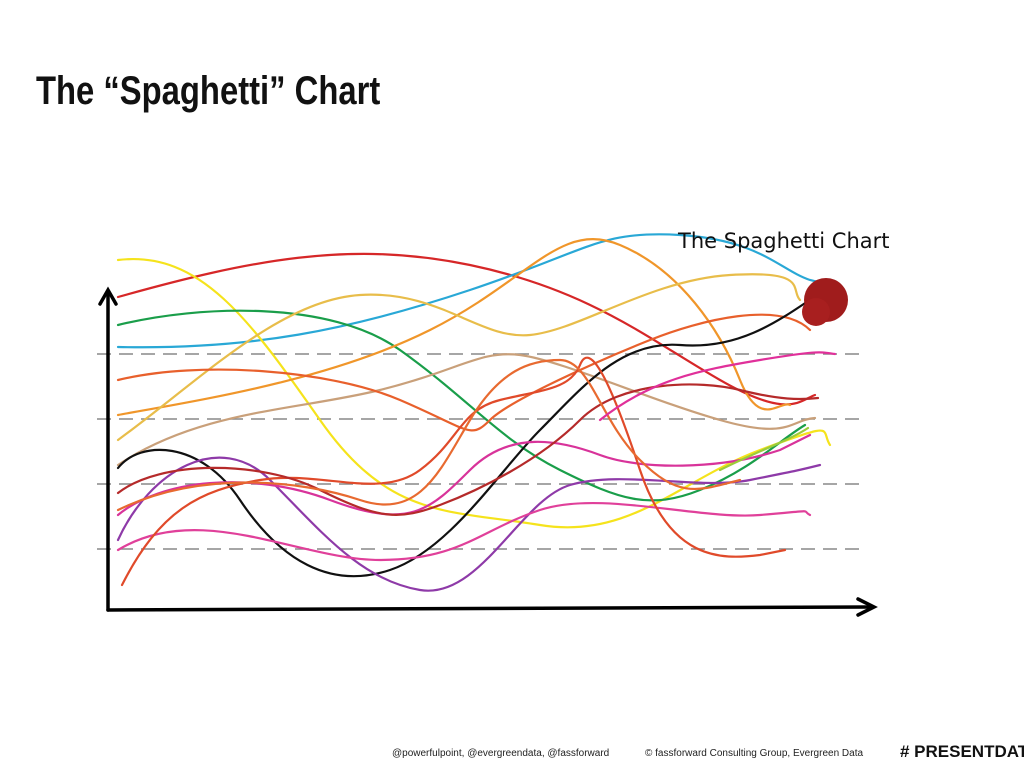  What do you see at coordinates (108, 296) in the screenshot?
I see `y-axis-arrow` at bounding box center [108, 296].